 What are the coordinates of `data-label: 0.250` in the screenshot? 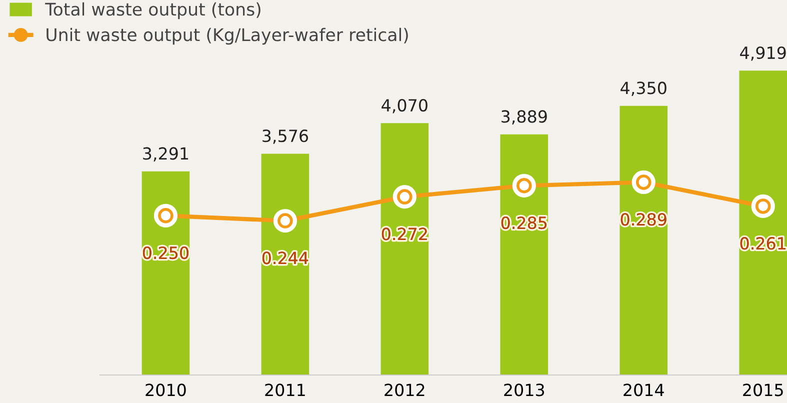 It's located at (165, 253).